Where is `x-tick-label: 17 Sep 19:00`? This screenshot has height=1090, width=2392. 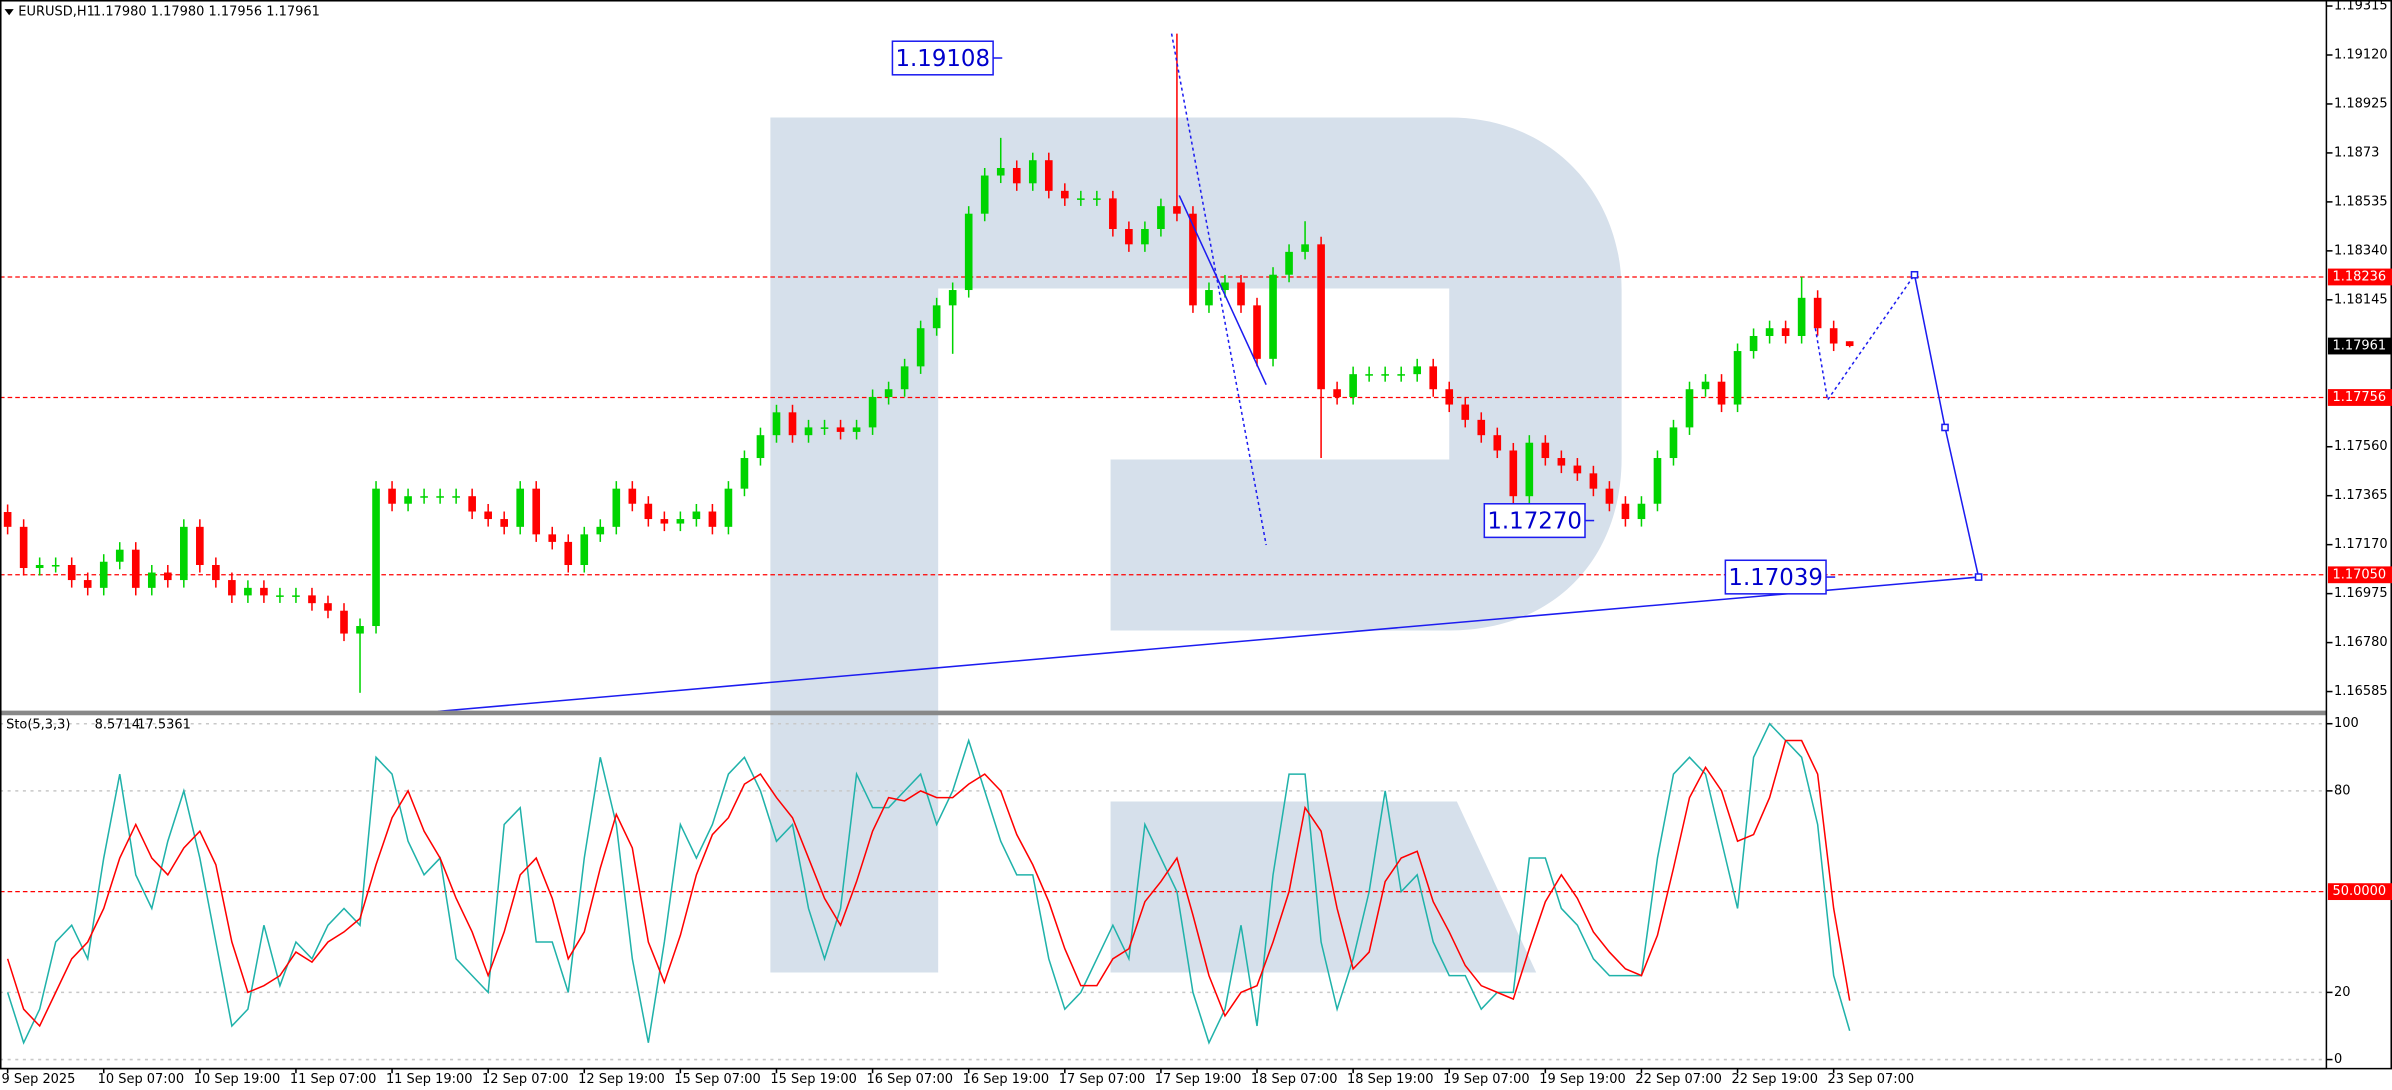
x-tick-label: 17 Sep 19:00 is located at coordinates (1198, 1079).